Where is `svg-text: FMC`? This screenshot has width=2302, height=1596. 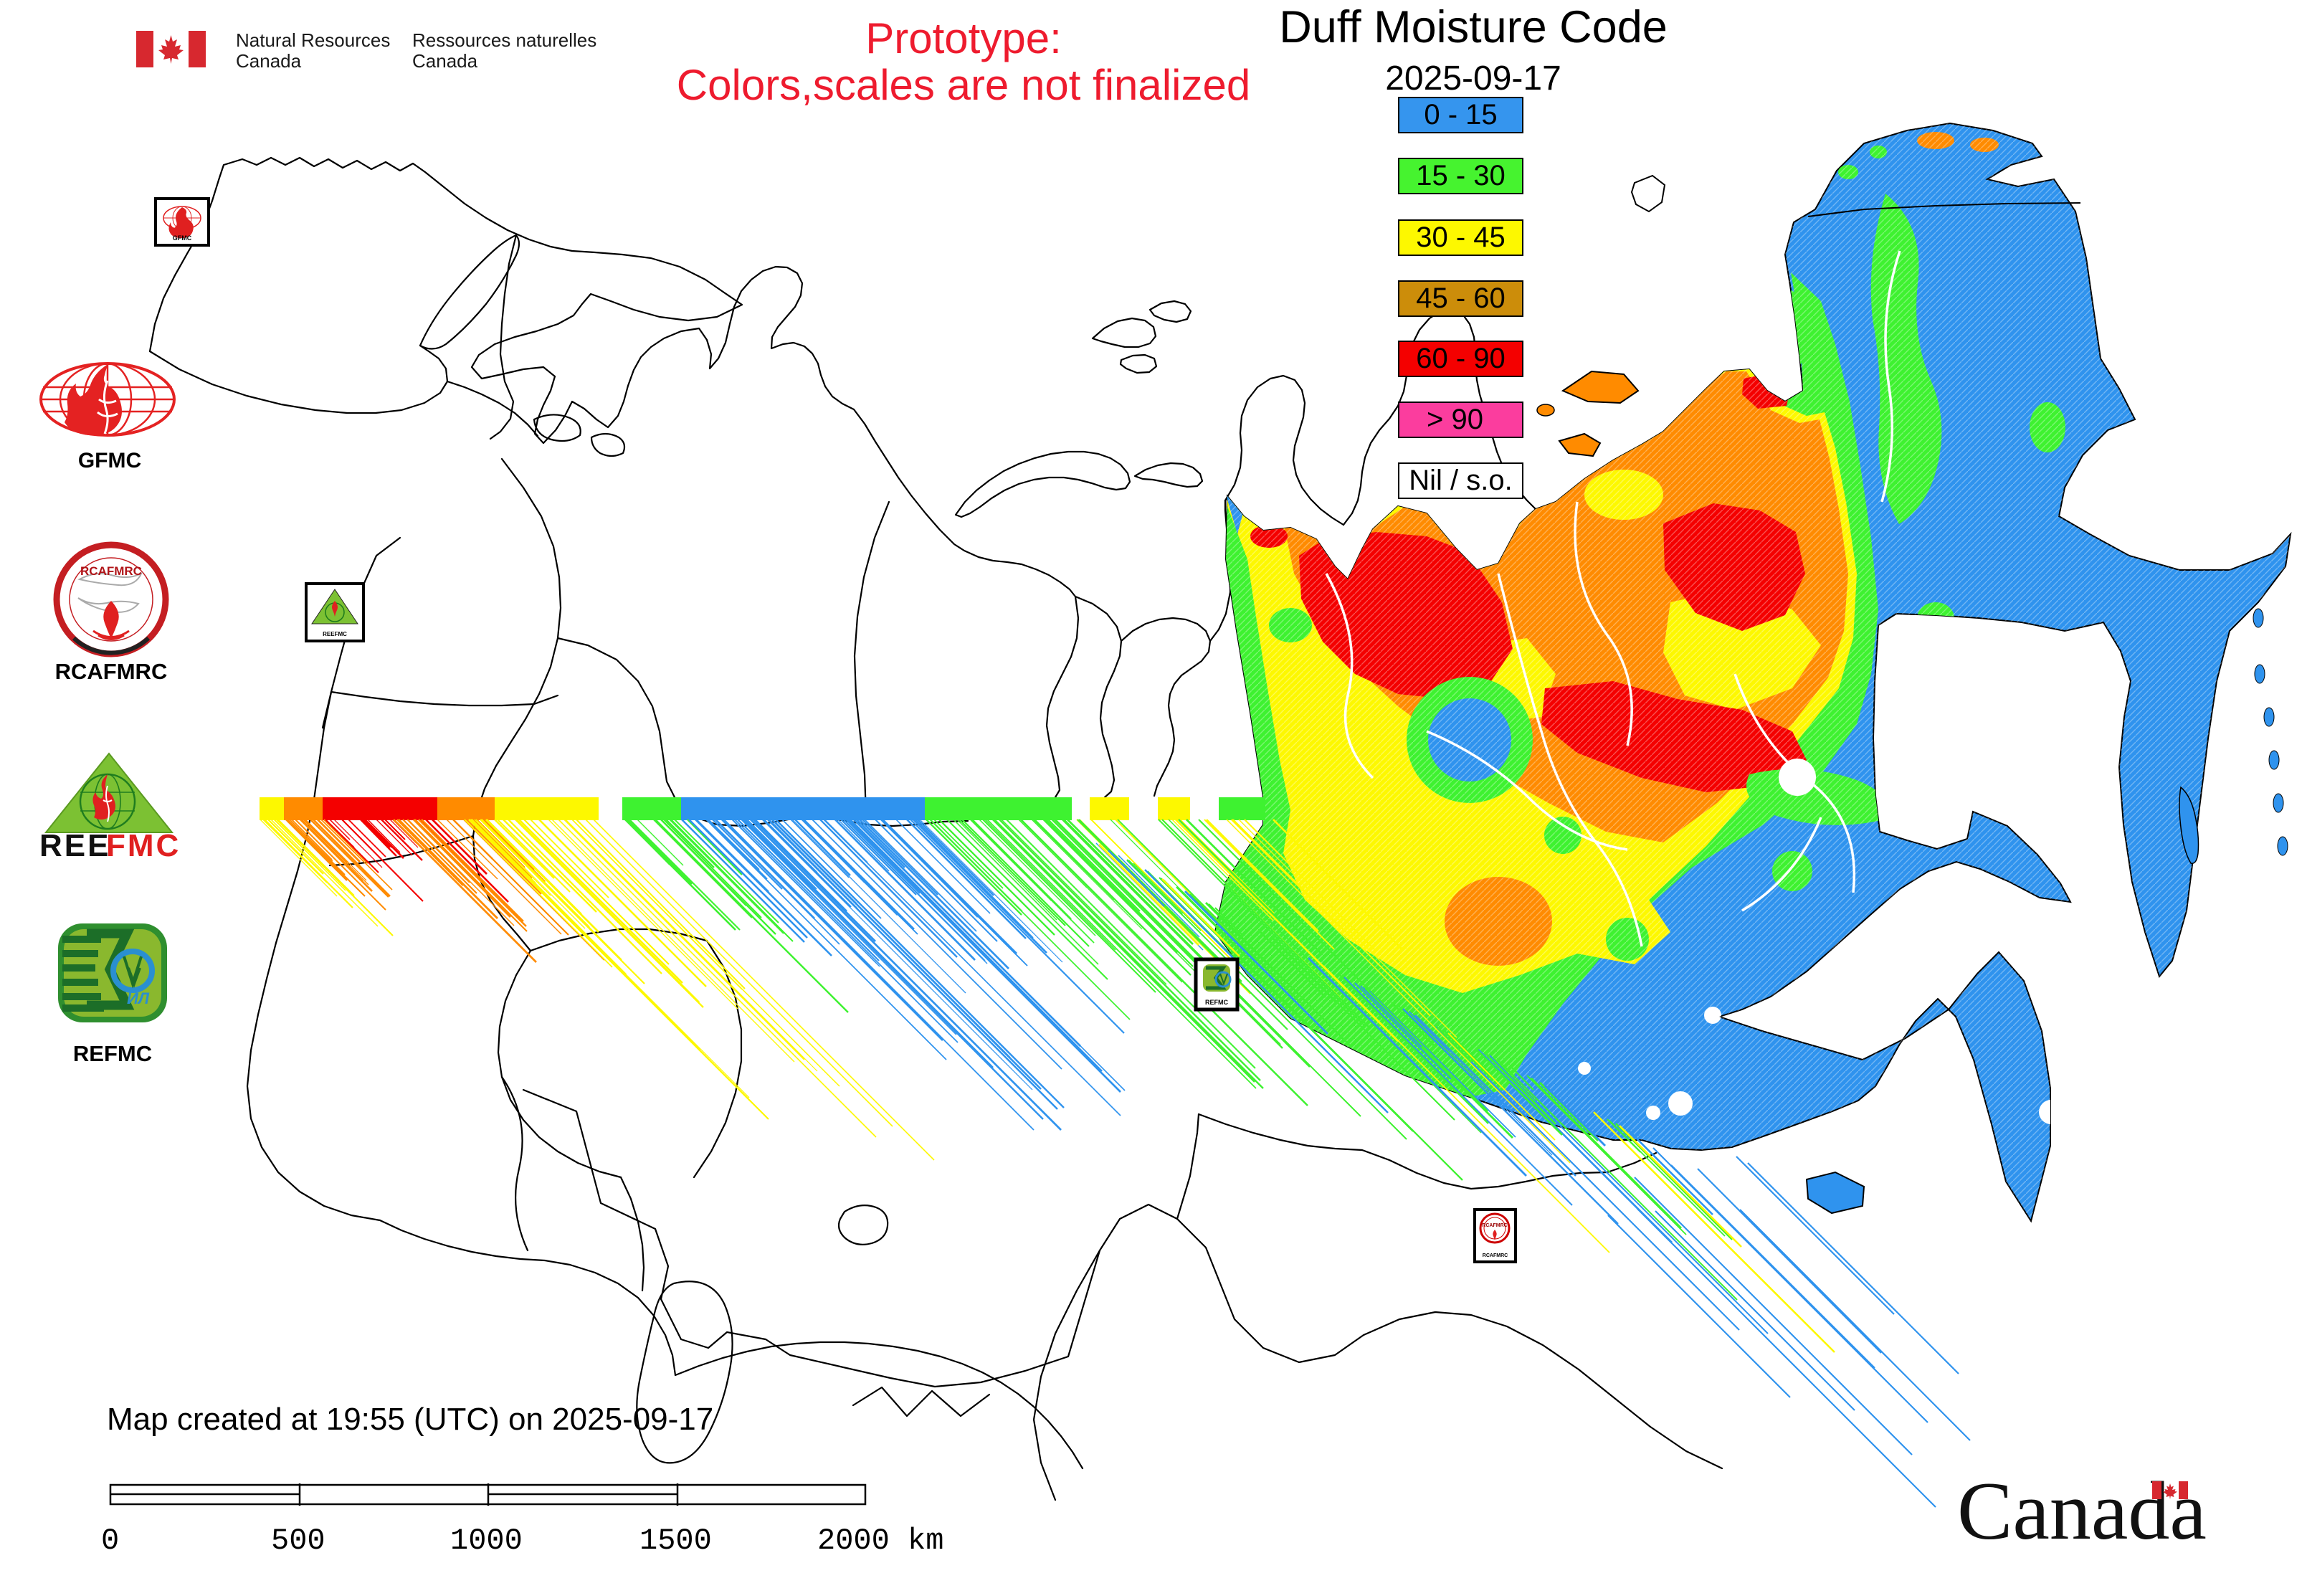
svg-text: FMC is located at coordinates (143, 845).